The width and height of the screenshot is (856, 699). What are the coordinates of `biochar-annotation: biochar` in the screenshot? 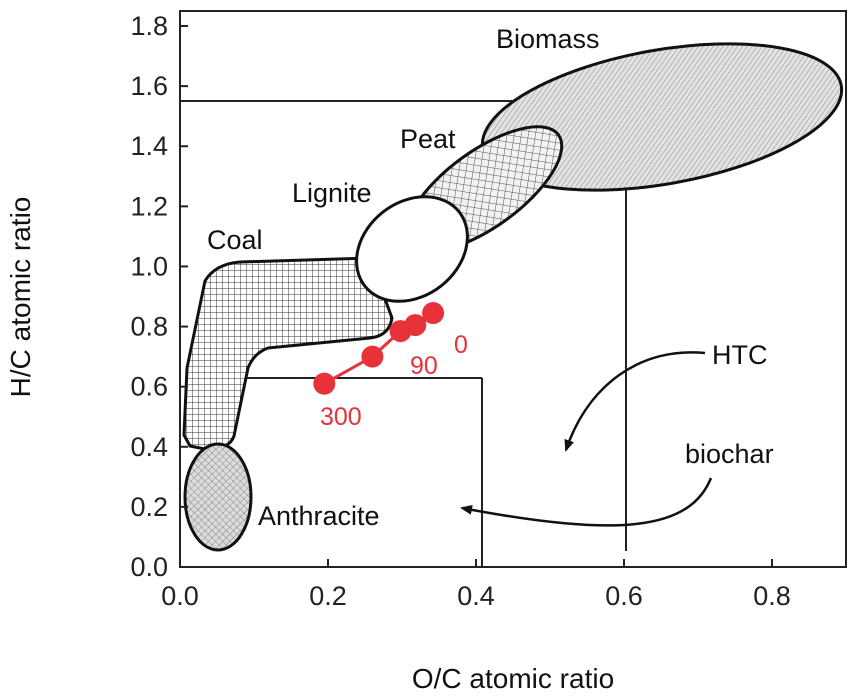 It's located at (729, 454).